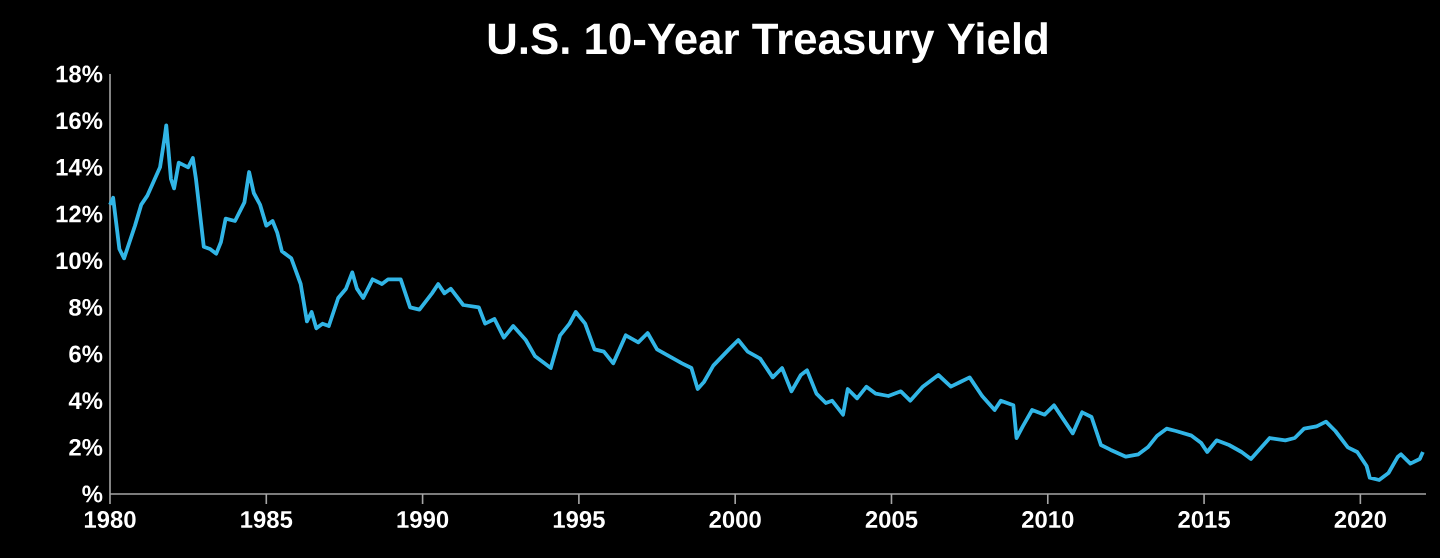 Image resolution: width=1440 pixels, height=558 pixels. I want to click on y-tick-label: 12%, so click(79, 214).